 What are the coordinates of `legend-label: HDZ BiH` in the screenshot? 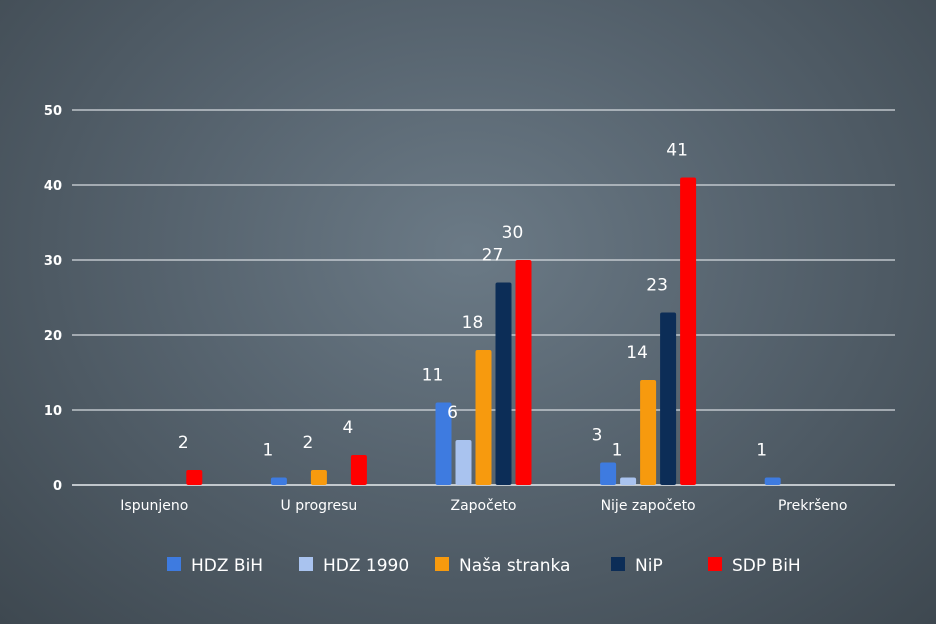 It's located at (227, 566).